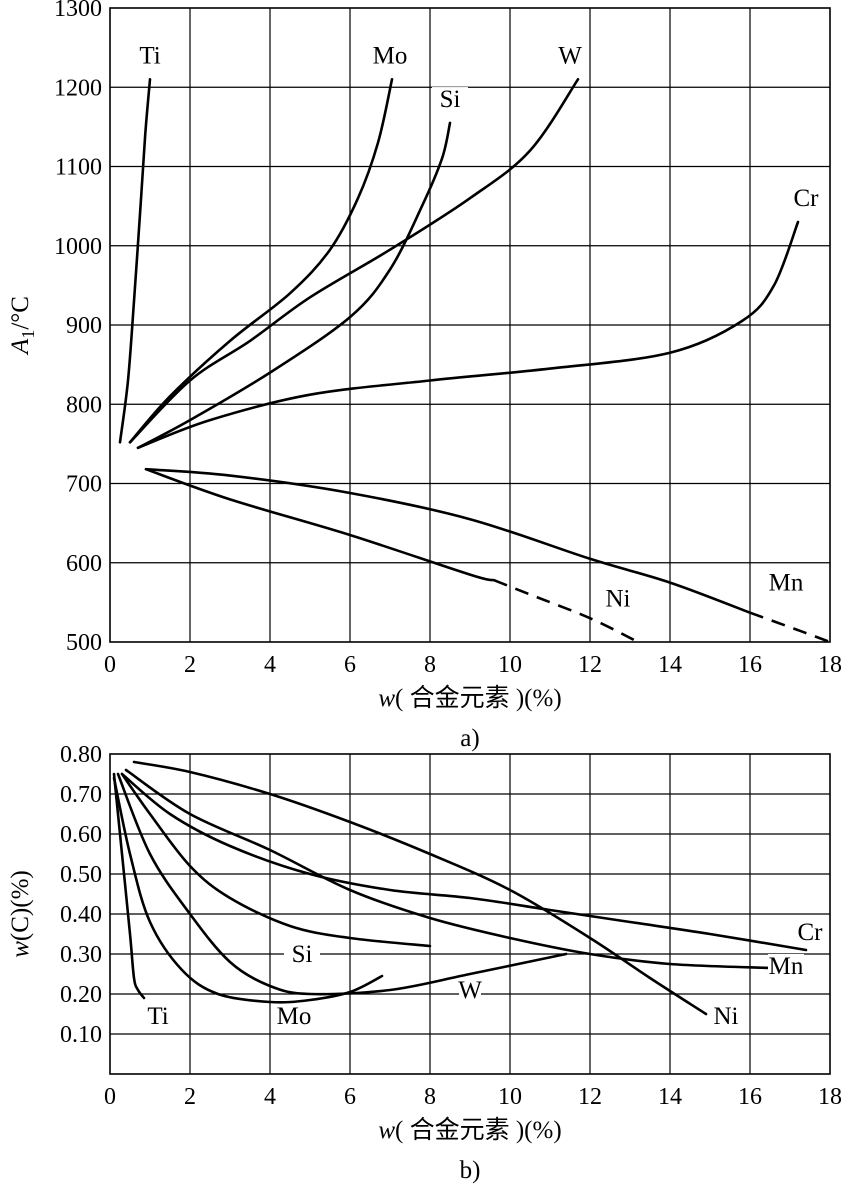  I want to click on y-axis-label-text: (C)(%), so click(20, 905).